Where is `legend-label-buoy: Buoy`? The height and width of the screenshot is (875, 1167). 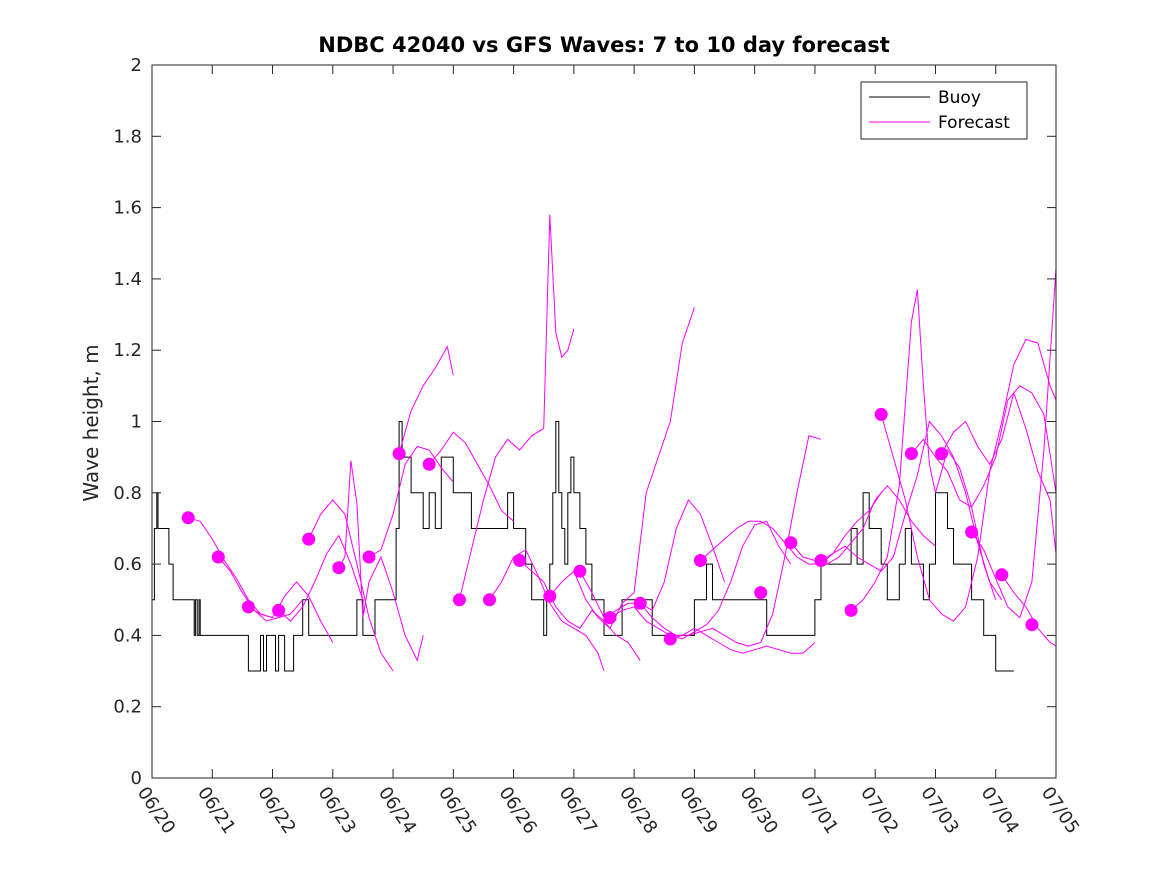 legend-label-buoy: Buoy is located at coordinates (959, 98).